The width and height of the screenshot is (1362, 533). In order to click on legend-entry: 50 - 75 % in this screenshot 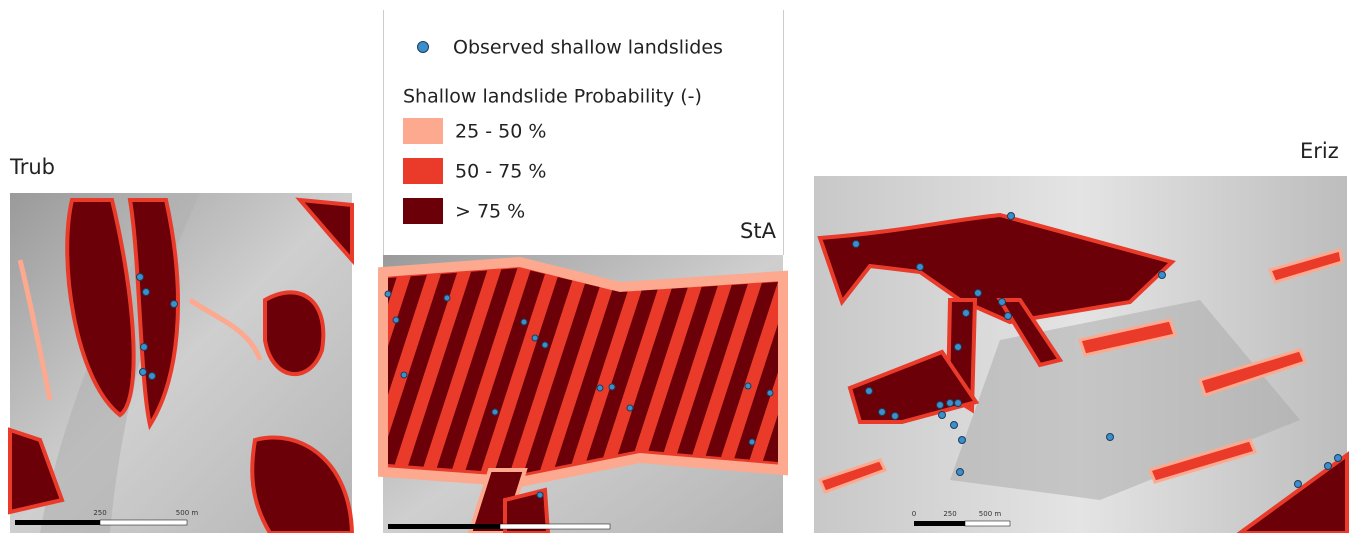, I will do `click(500, 172)`.